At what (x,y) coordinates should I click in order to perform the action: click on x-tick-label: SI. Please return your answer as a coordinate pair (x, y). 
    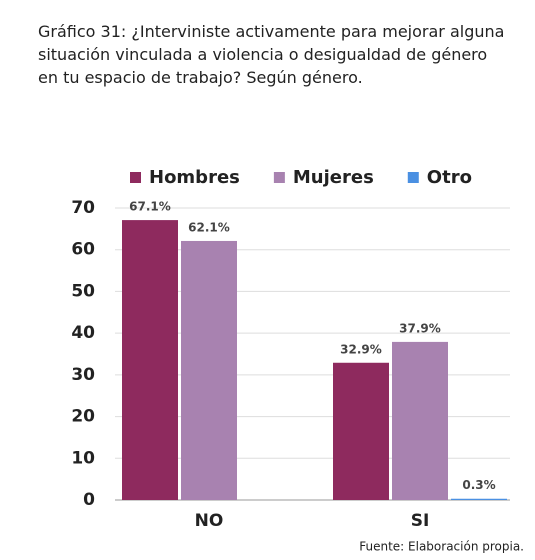
    Looking at the image, I should click on (420, 521).